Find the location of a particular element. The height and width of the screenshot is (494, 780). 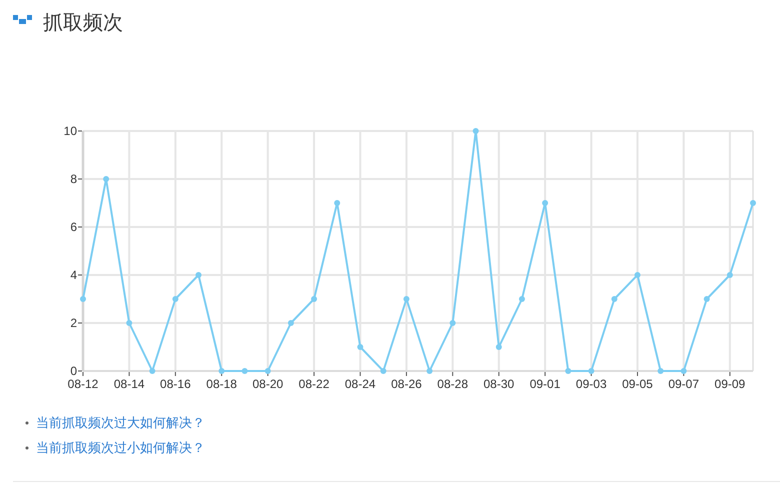

y-tick-label: 10 is located at coordinates (71, 131).